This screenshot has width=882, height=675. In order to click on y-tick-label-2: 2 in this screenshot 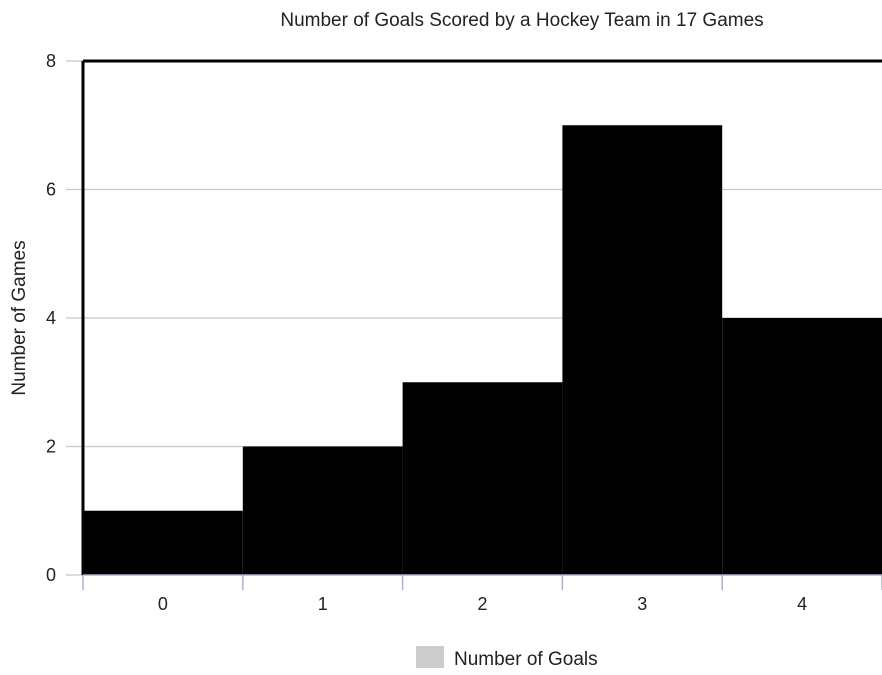, I will do `click(51, 447)`.